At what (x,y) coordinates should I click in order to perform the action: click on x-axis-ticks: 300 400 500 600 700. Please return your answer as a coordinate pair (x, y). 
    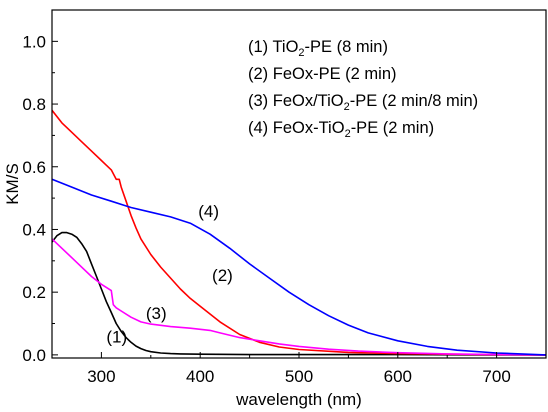
    Looking at the image, I should click on (299, 369).